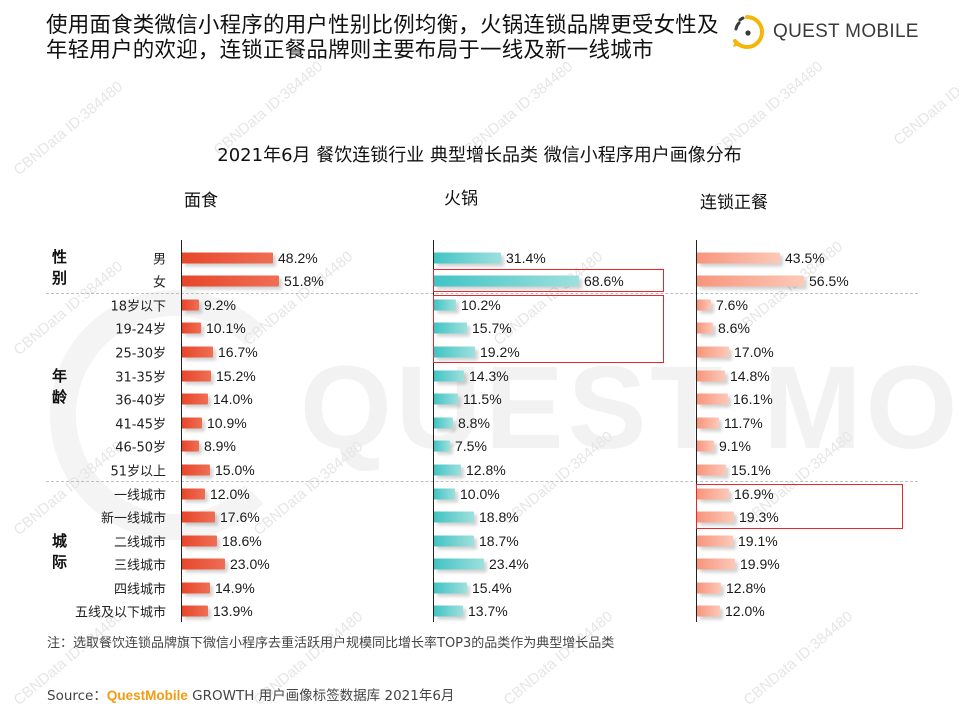  What do you see at coordinates (139, 590) in the screenshot?
I see `category-label: 四线城市` at bounding box center [139, 590].